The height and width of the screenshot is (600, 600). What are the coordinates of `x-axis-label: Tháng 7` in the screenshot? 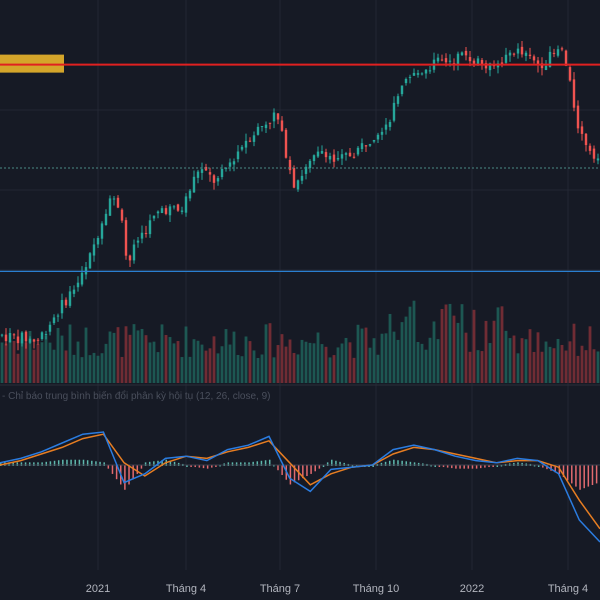 It's located at (280, 589).